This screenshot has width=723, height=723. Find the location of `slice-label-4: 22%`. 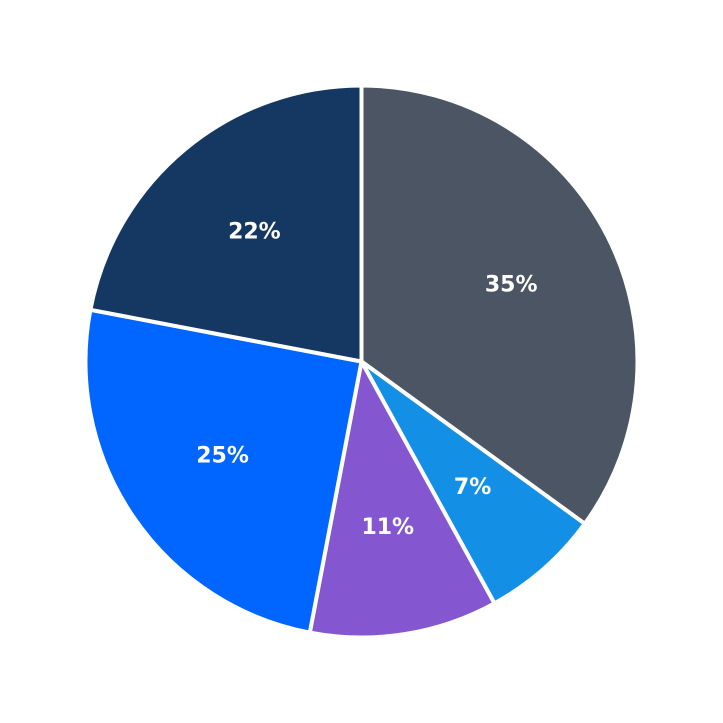

slice-label-4: 22% is located at coordinates (254, 232).